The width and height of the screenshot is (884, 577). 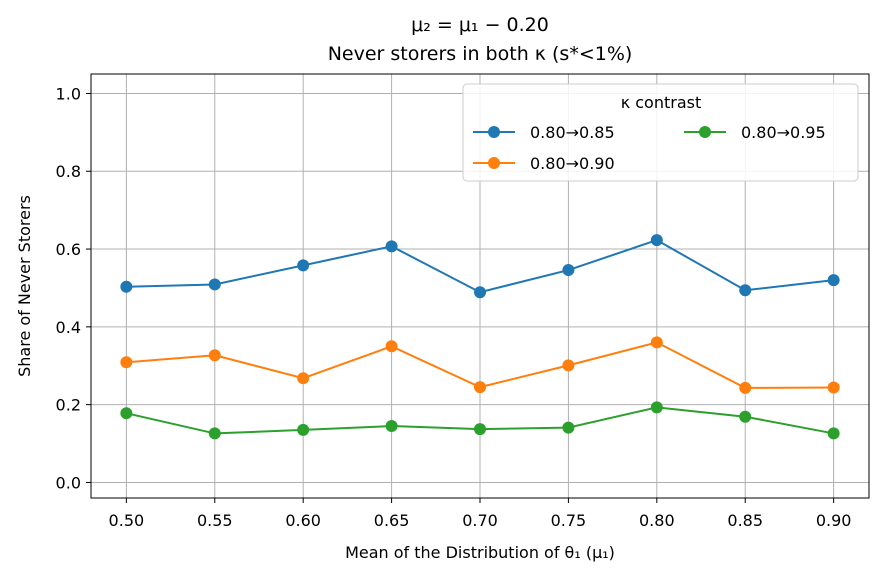 I want to click on x-axis-label: Mean of the Distribution of θ₁ (μ₁), so click(x=480, y=552).